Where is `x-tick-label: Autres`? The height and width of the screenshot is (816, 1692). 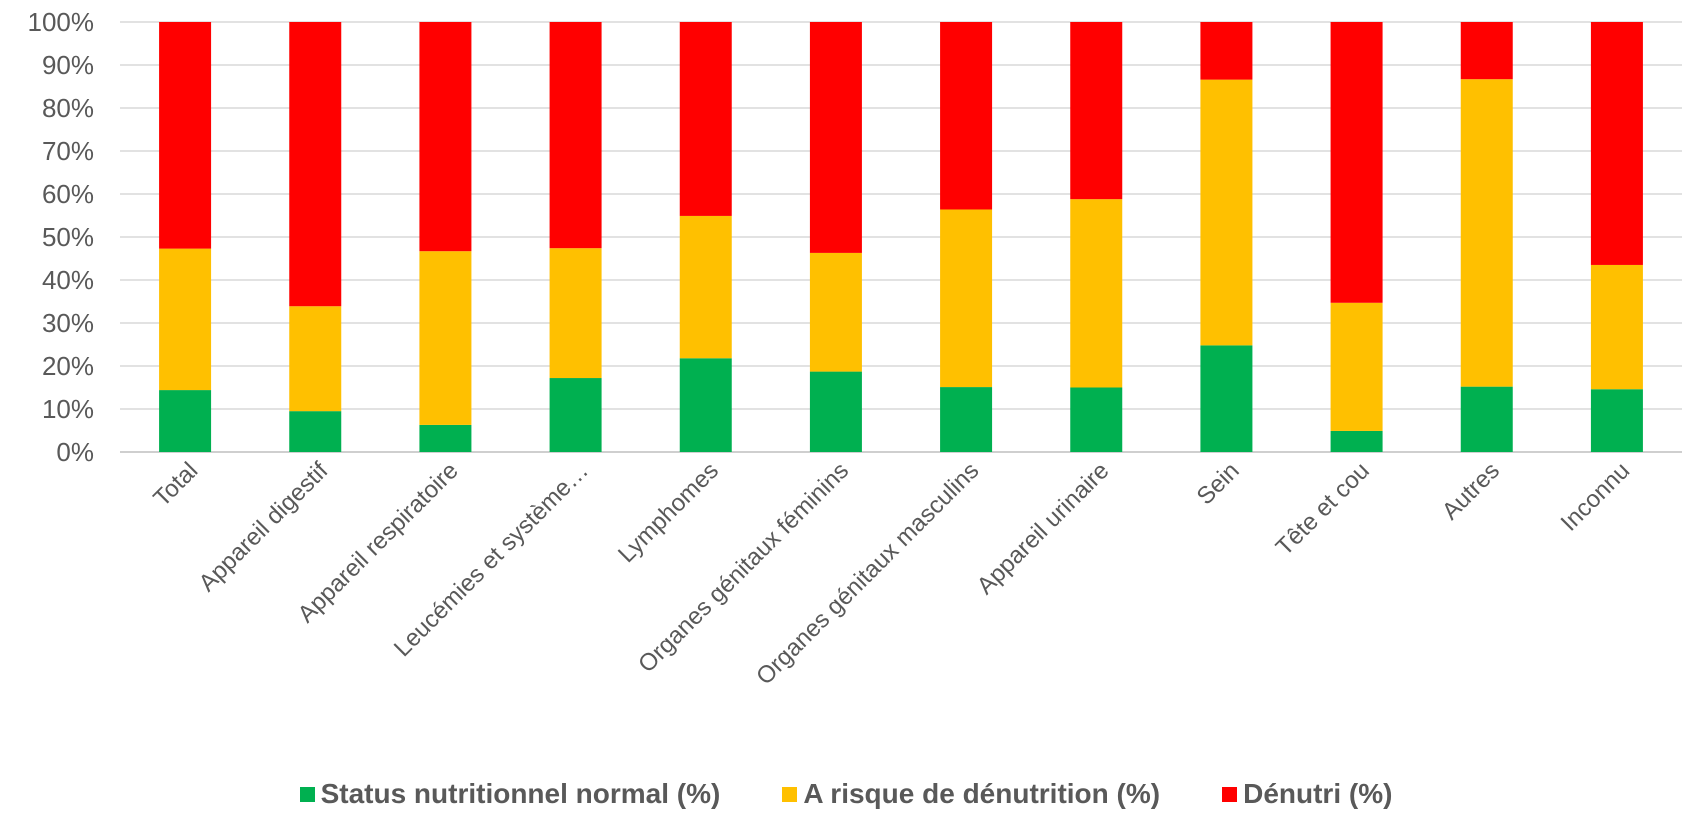
x-tick-label: Autres is located at coordinates (1471, 491).